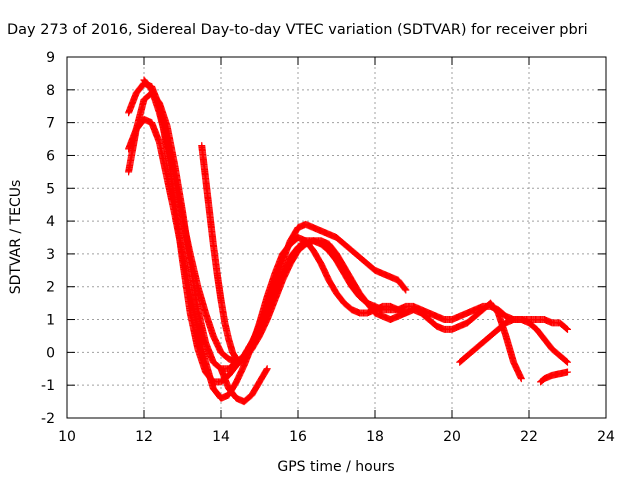 Image resolution: width=640 pixels, height=480 pixels. I want to click on x-axis-label: GPS time / hours, so click(335, 467).